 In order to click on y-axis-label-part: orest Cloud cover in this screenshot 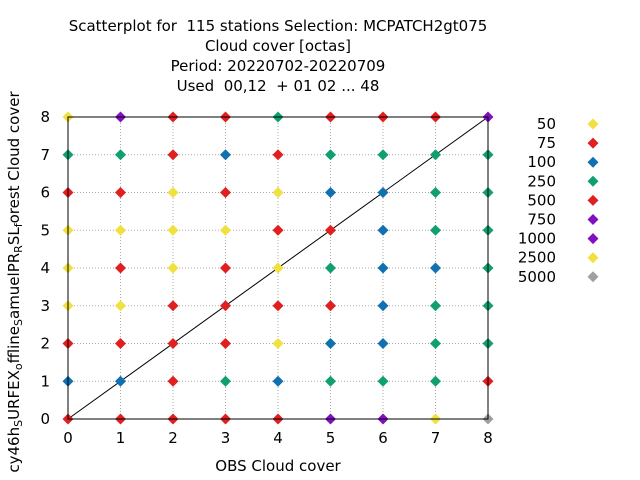, I will do `click(14, 157)`.